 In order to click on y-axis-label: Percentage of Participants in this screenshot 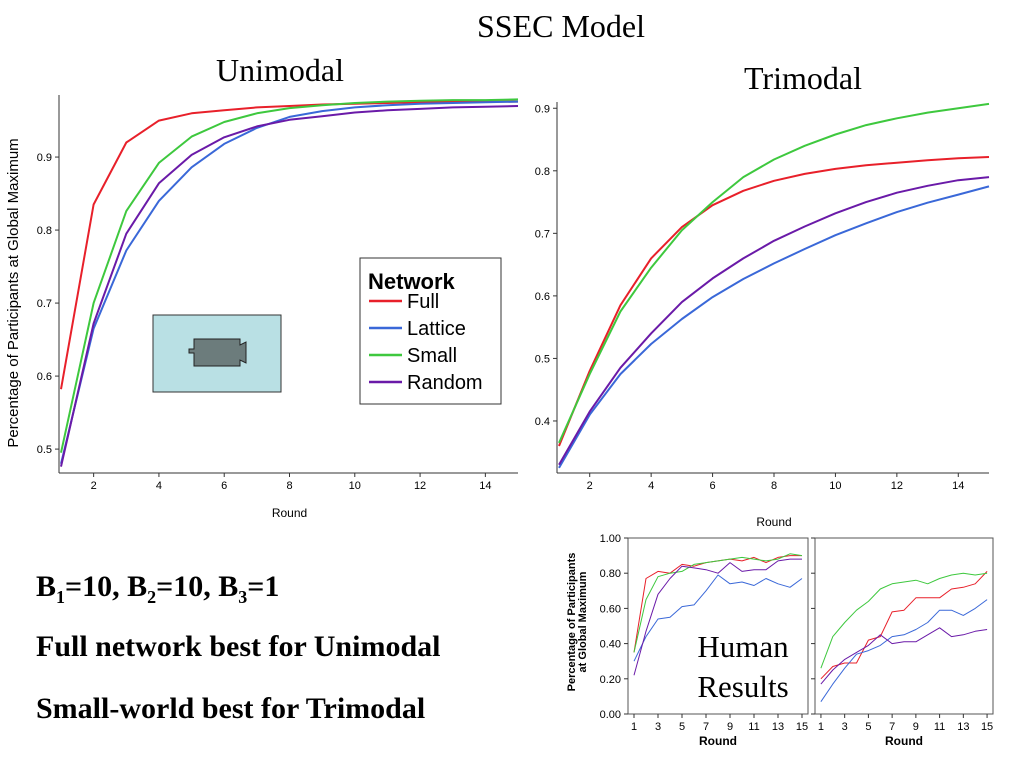, I will do `click(572, 622)`.